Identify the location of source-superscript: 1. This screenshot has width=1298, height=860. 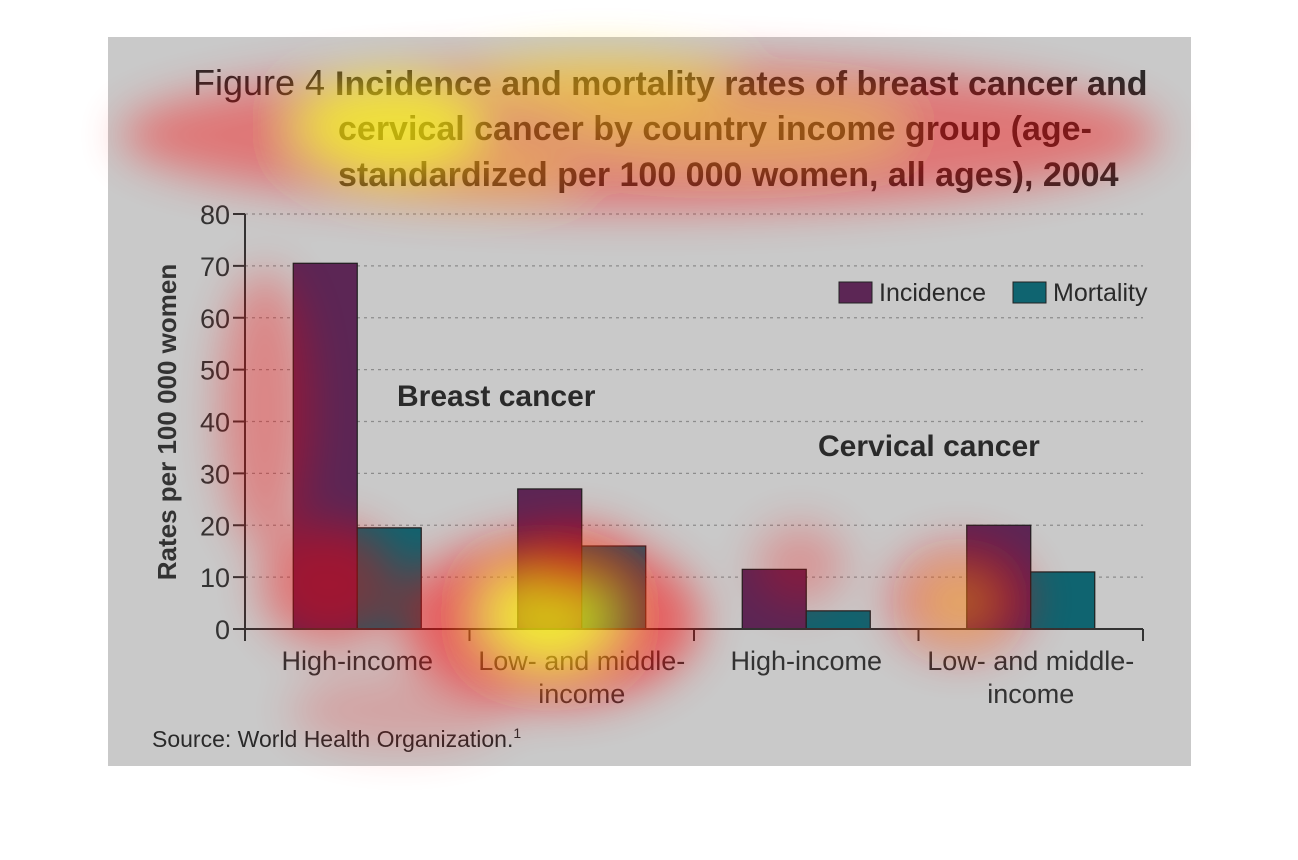
(517, 733).